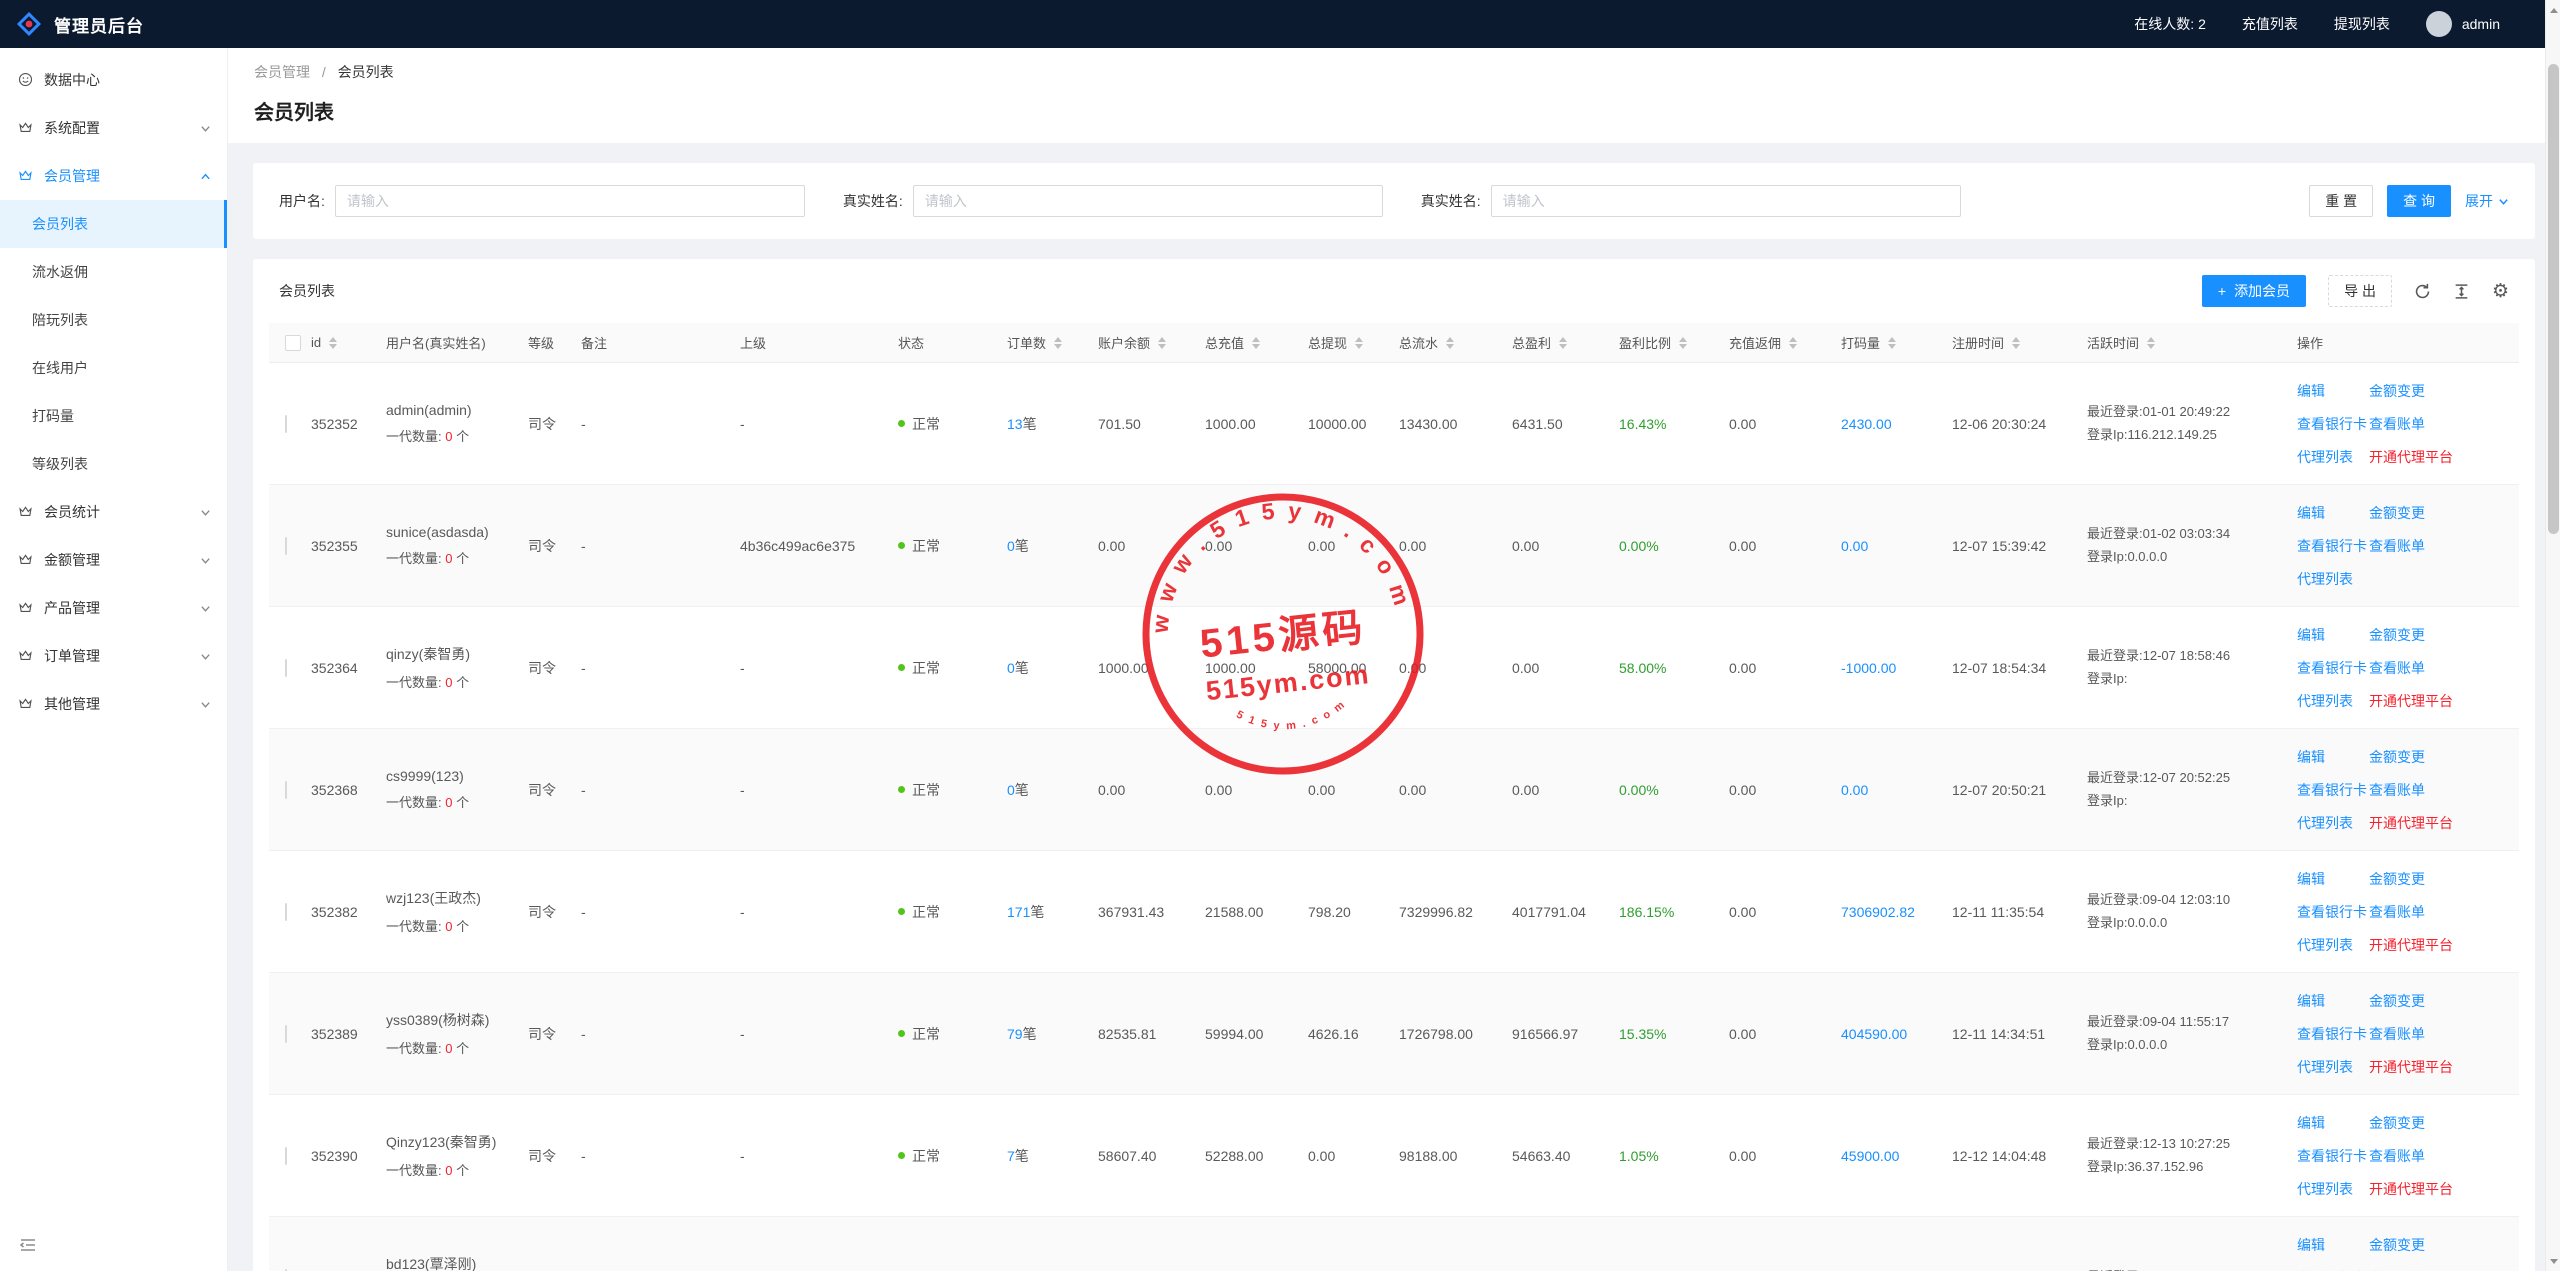  Describe the element at coordinates (1874, 1033) in the screenshot. I see `dama-link: 404590.00` at that location.